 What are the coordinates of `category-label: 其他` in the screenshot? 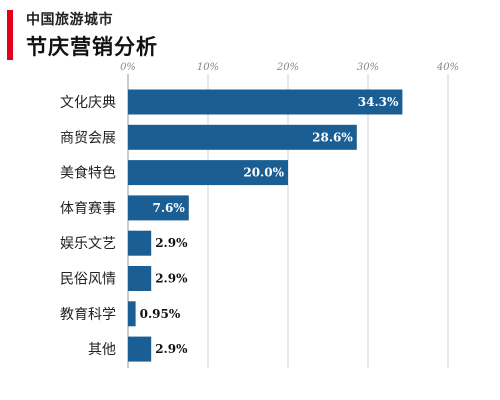 It's located at (102, 350).